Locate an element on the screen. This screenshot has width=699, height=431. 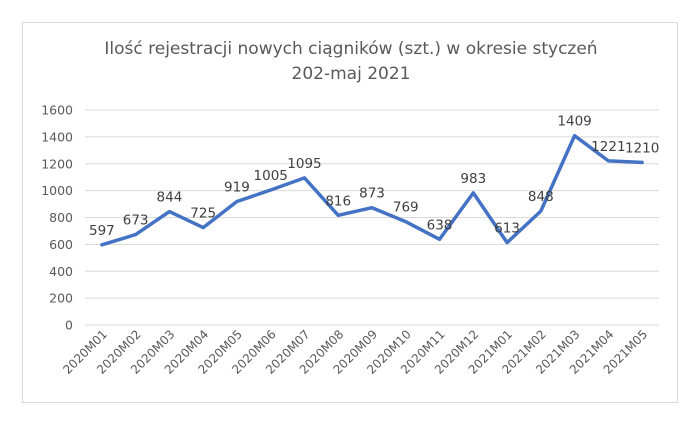
data-label: 673 is located at coordinates (136, 221).